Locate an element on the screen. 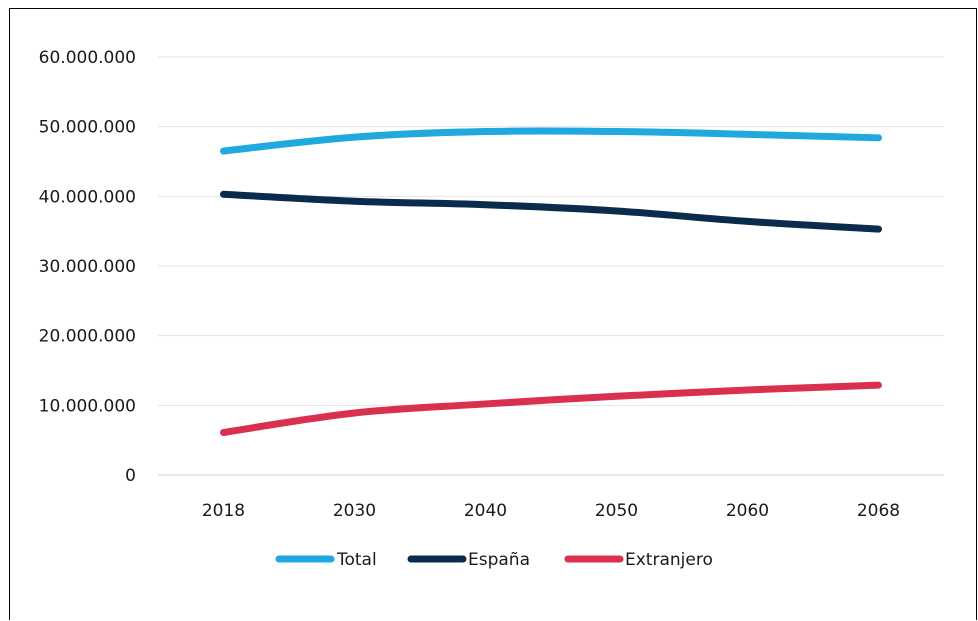 The height and width of the screenshot is (621, 978). legend-label-total: Total is located at coordinates (356, 560).